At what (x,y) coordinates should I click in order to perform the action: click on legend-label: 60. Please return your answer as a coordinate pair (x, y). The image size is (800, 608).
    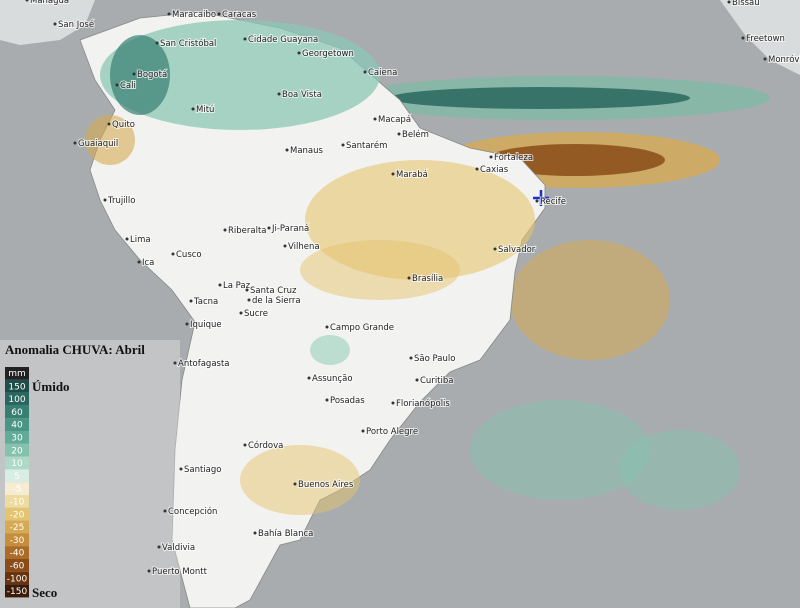
    Looking at the image, I should click on (17, 413).